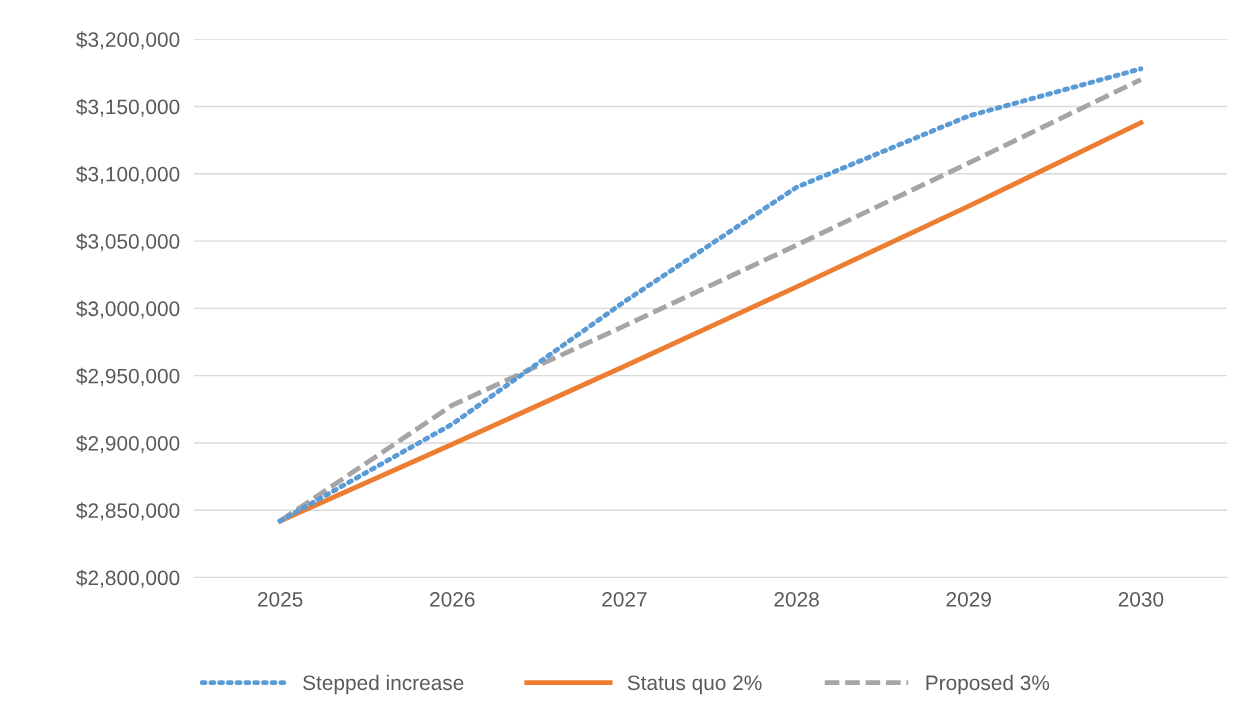  What do you see at coordinates (694, 685) in the screenshot?
I see `legend-label: Status quo 2%` at bounding box center [694, 685].